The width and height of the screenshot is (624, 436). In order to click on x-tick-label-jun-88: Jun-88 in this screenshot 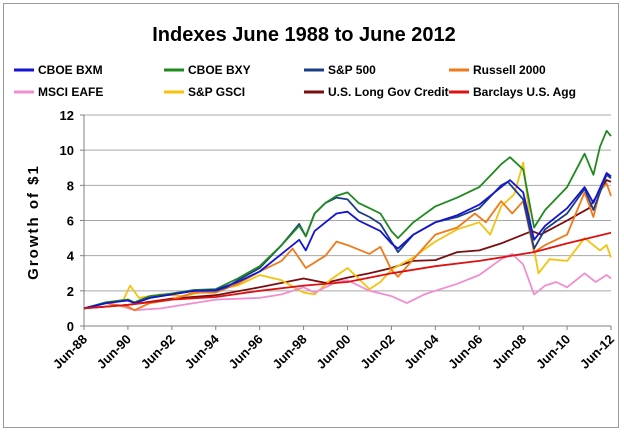, I will do `click(70, 352)`.